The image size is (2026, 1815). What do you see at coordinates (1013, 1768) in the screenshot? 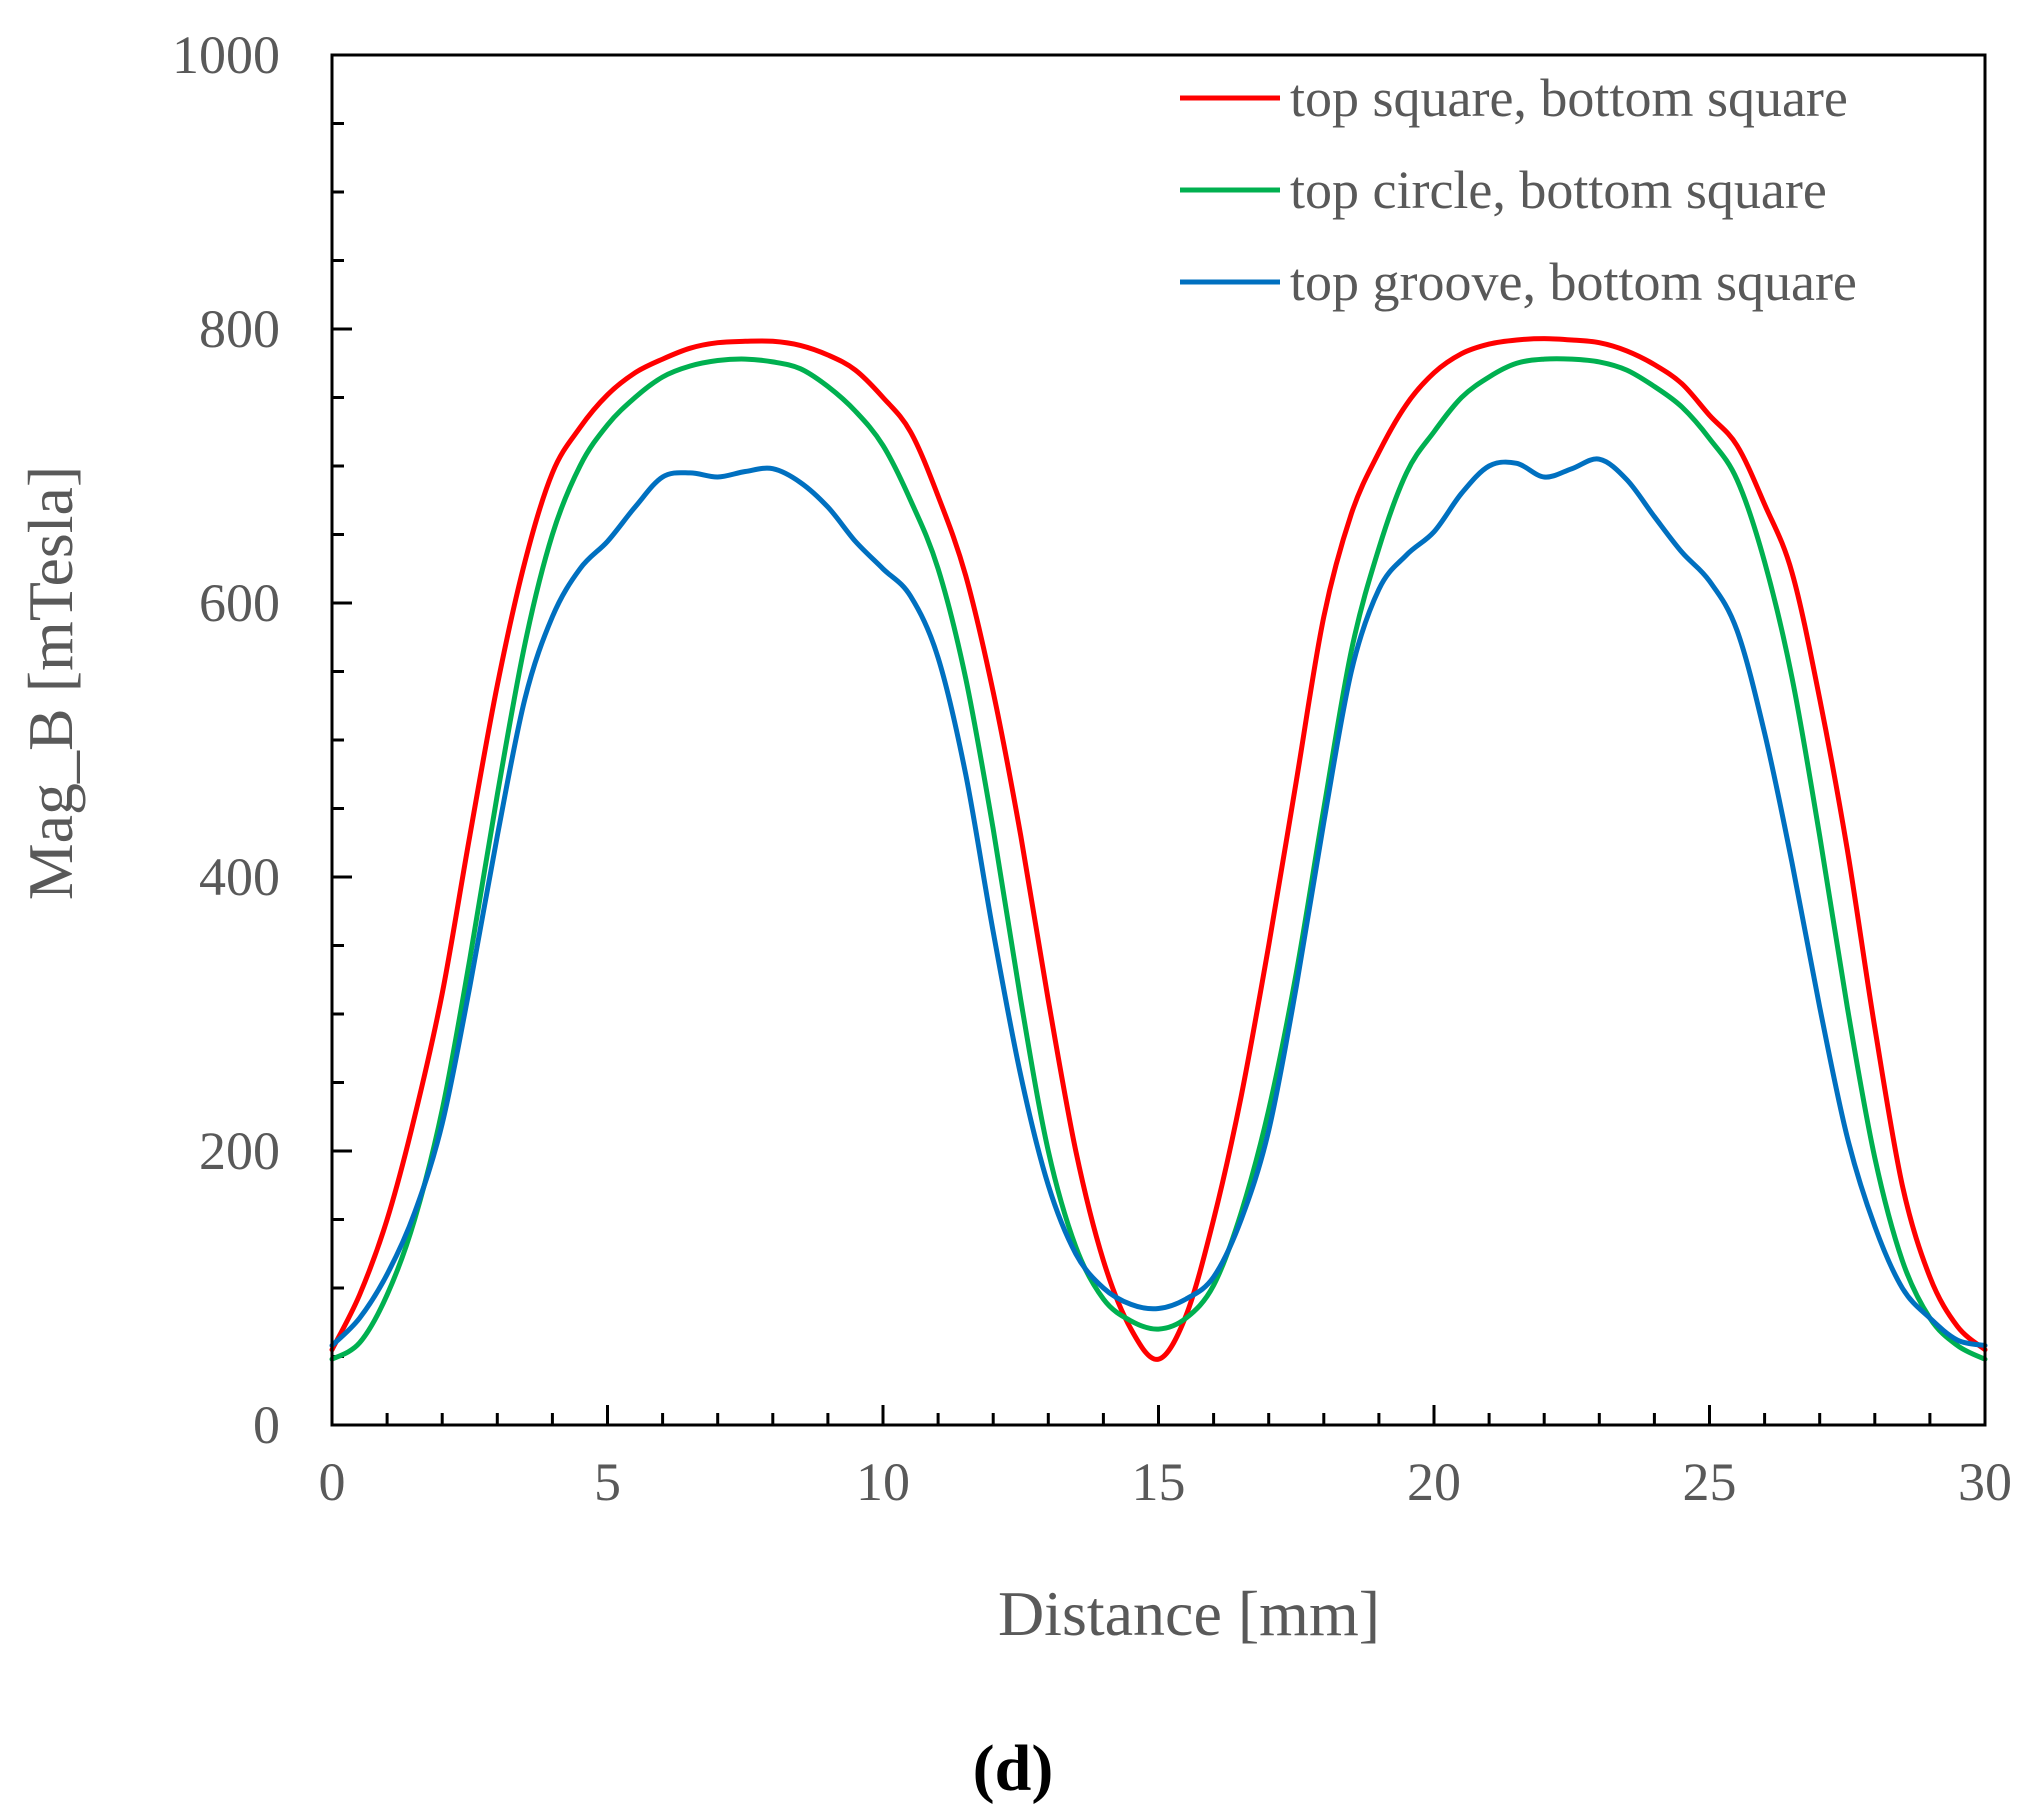
I see `panel-label: (d)` at bounding box center [1013, 1768].